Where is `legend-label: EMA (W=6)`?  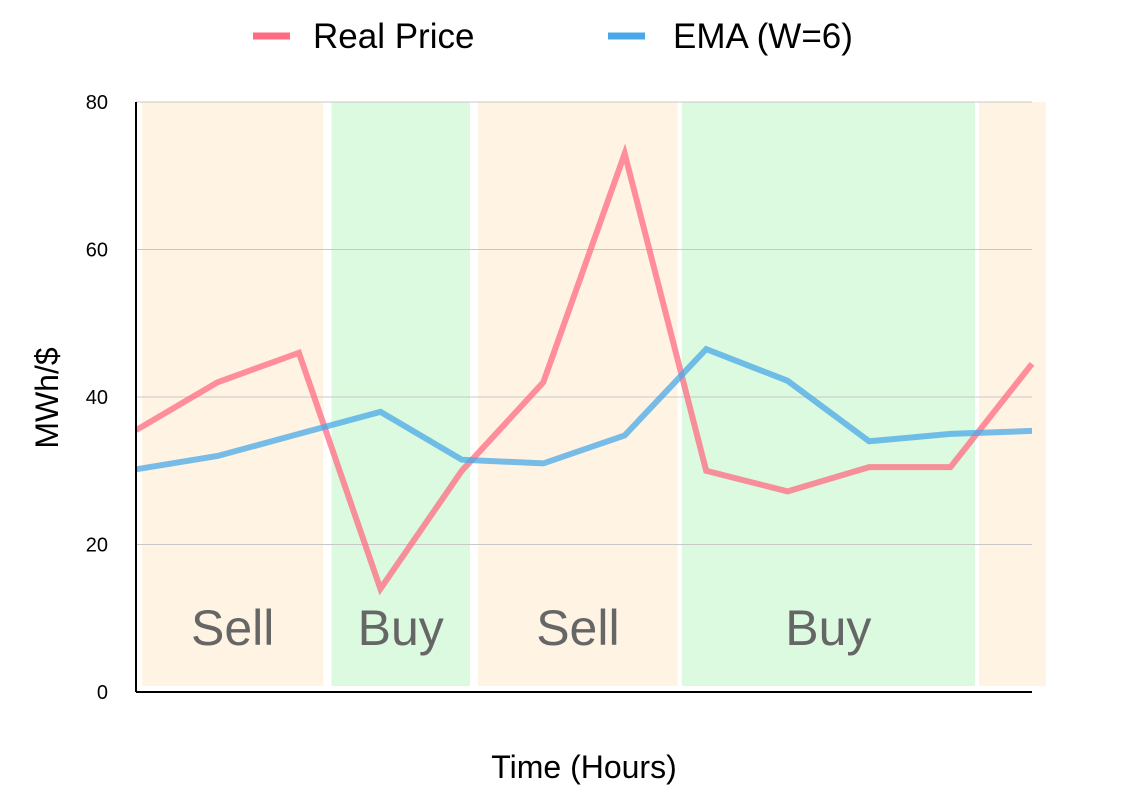
legend-label: EMA (W=6) is located at coordinates (763, 36).